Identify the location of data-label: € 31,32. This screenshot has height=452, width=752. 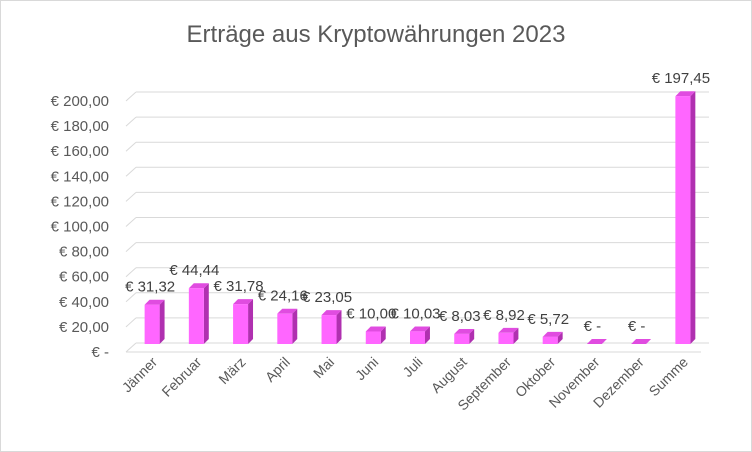
(150, 287).